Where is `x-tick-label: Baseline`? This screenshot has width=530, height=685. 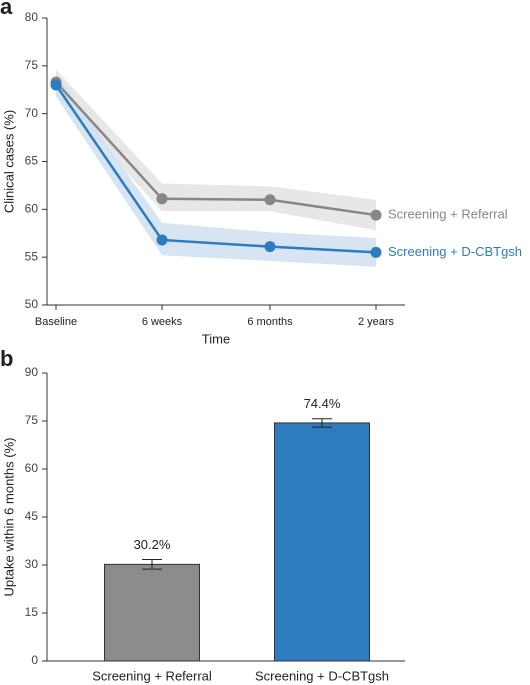 x-tick-label: Baseline is located at coordinates (56, 322).